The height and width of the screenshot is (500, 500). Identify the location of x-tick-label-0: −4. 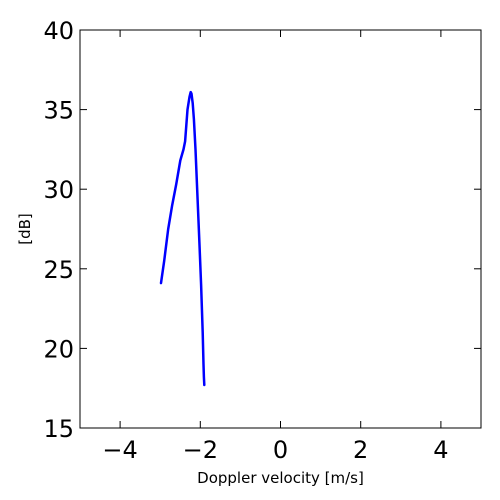
(119, 450).